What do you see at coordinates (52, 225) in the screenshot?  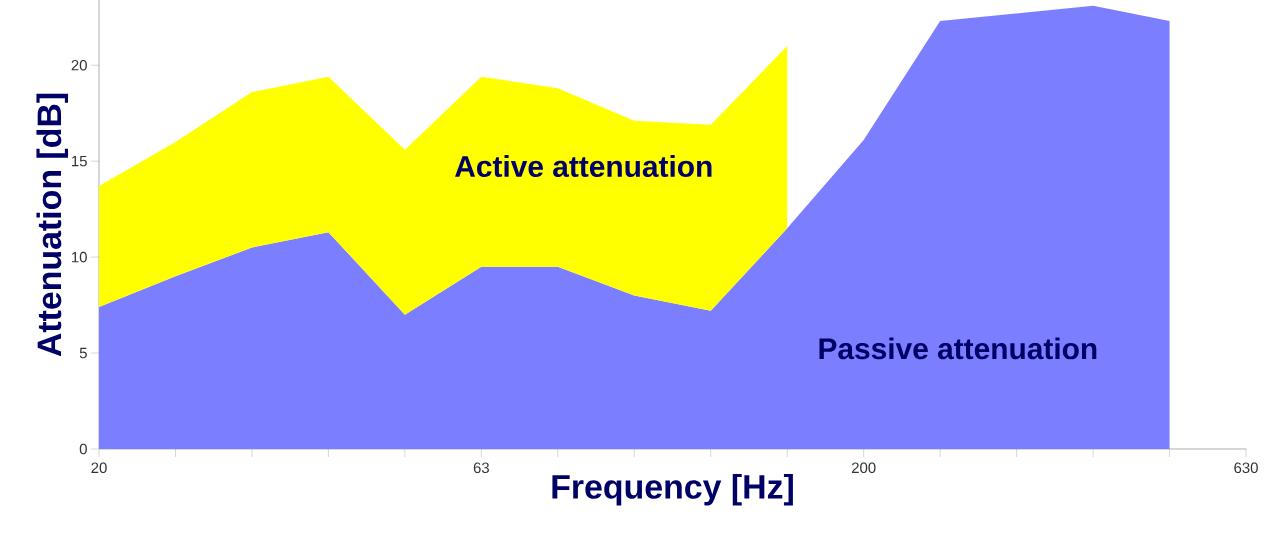 I see `y-axis-title: Attenuation [dB]` at bounding box center [52, 225].